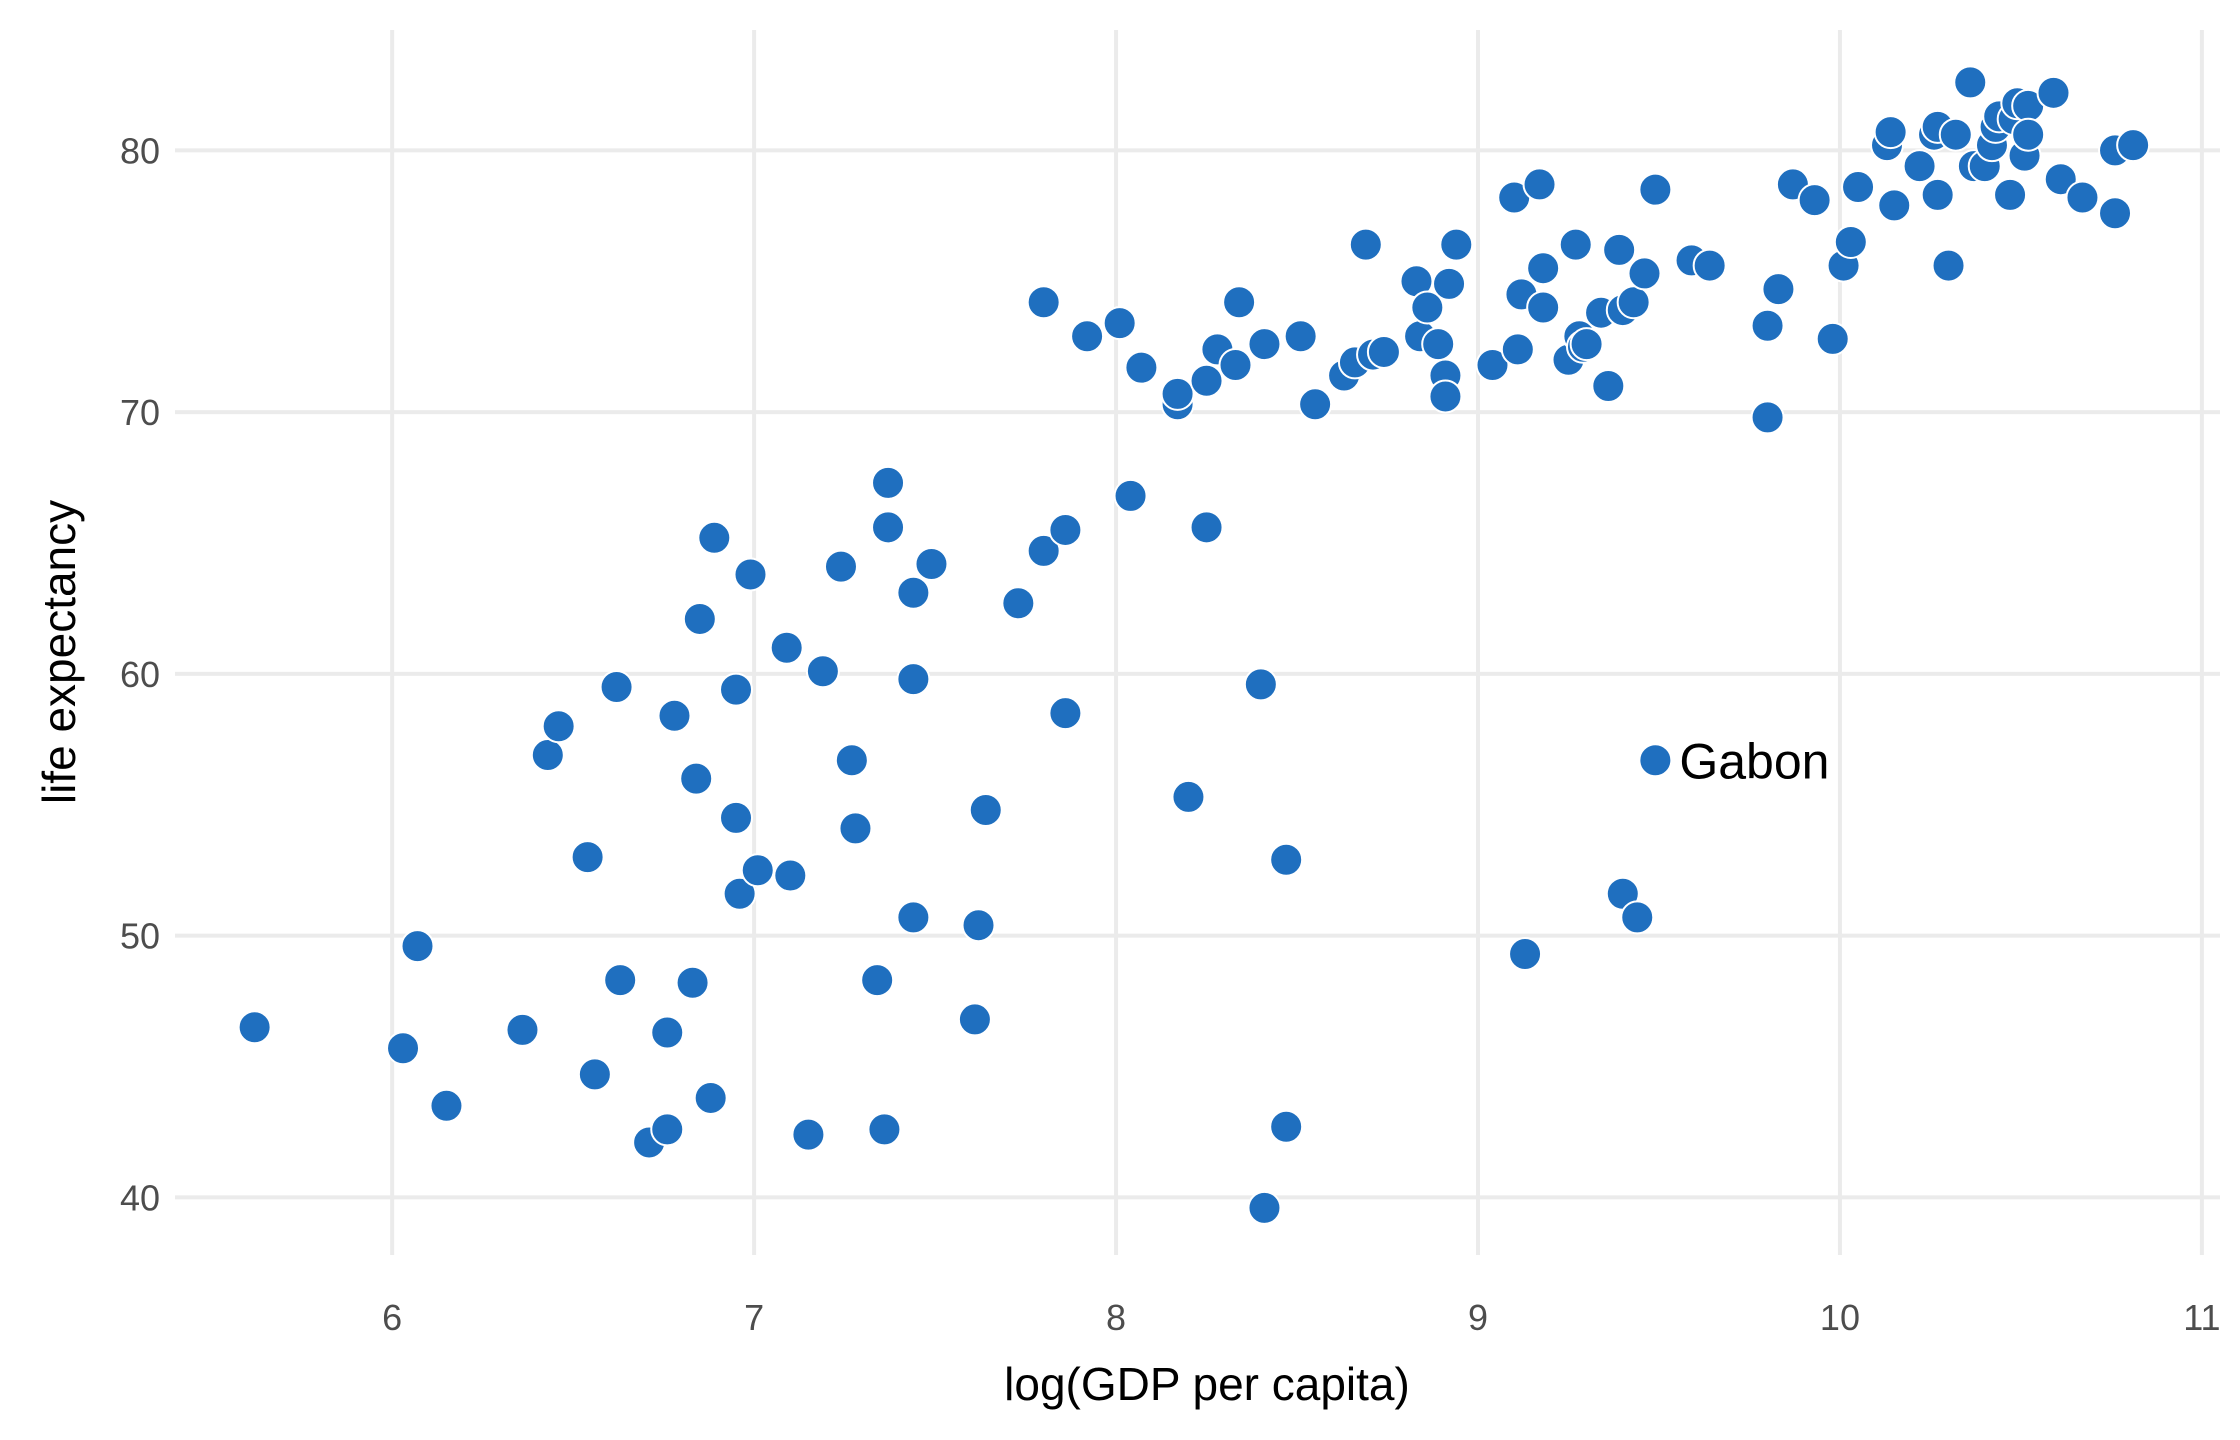 Image resolution: width=2240 pixels, height=1440 pixels. Describe the element at coordinates (1116, 1317) in the screenshot. I see `x-tick-label: 8` at that location.